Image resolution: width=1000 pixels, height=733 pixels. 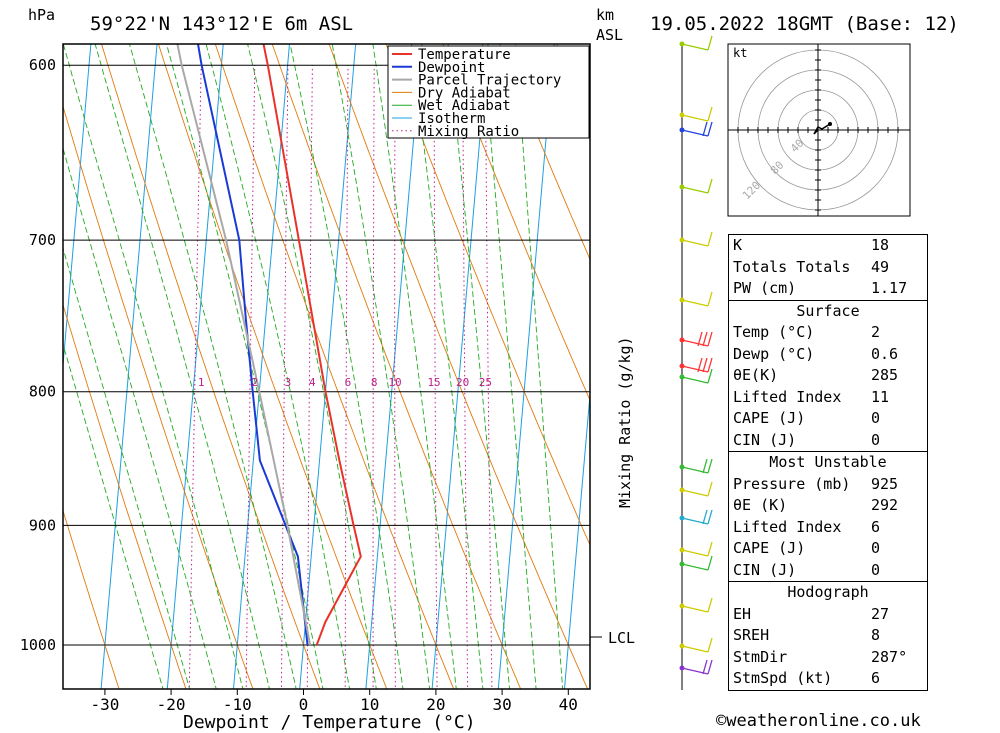 What do you see at coordinates (822, 129) in the screenshot?
I see `hodograph-trace` at bounding box center [822, 129].